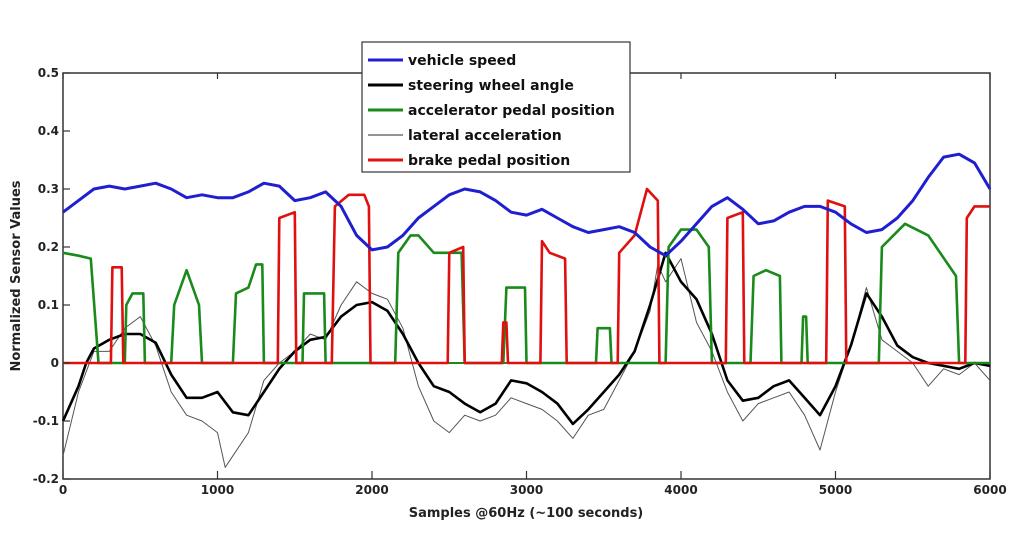 The width and height of the screenshot is (1024, 546). I want to click on y-tick-label: -0.2, so click(46, 479).